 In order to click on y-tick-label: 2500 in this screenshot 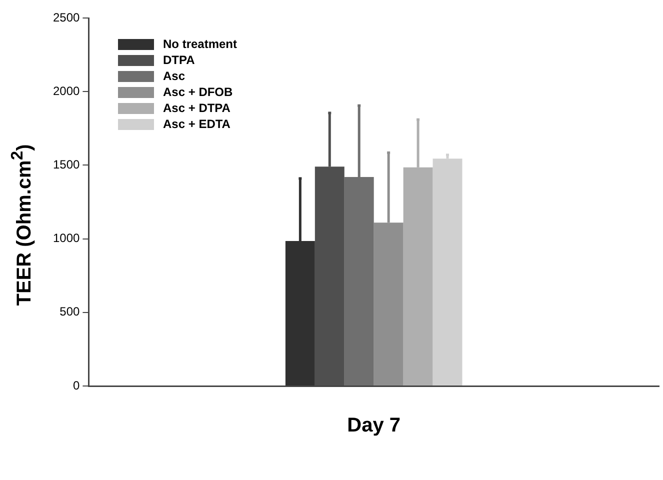, I will do `click(66, 17)`.